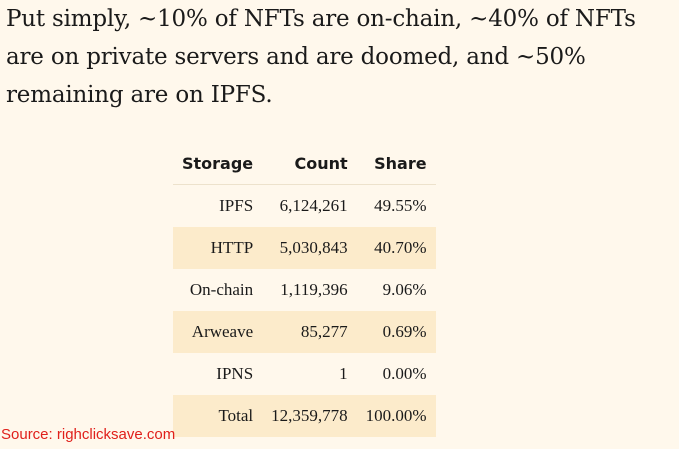  What do you see at coordinates (343, 373) in the screenshot?
I see `count-cell: 1` at bounding box center [343, 373].